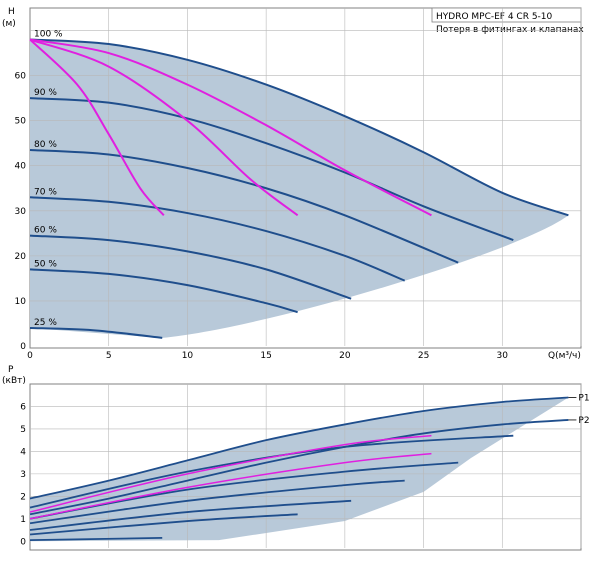  What do you see at coordinates (23, 407) in the screenshot?
I see `y-tick-label: 6` at bounding box center [23, 407].